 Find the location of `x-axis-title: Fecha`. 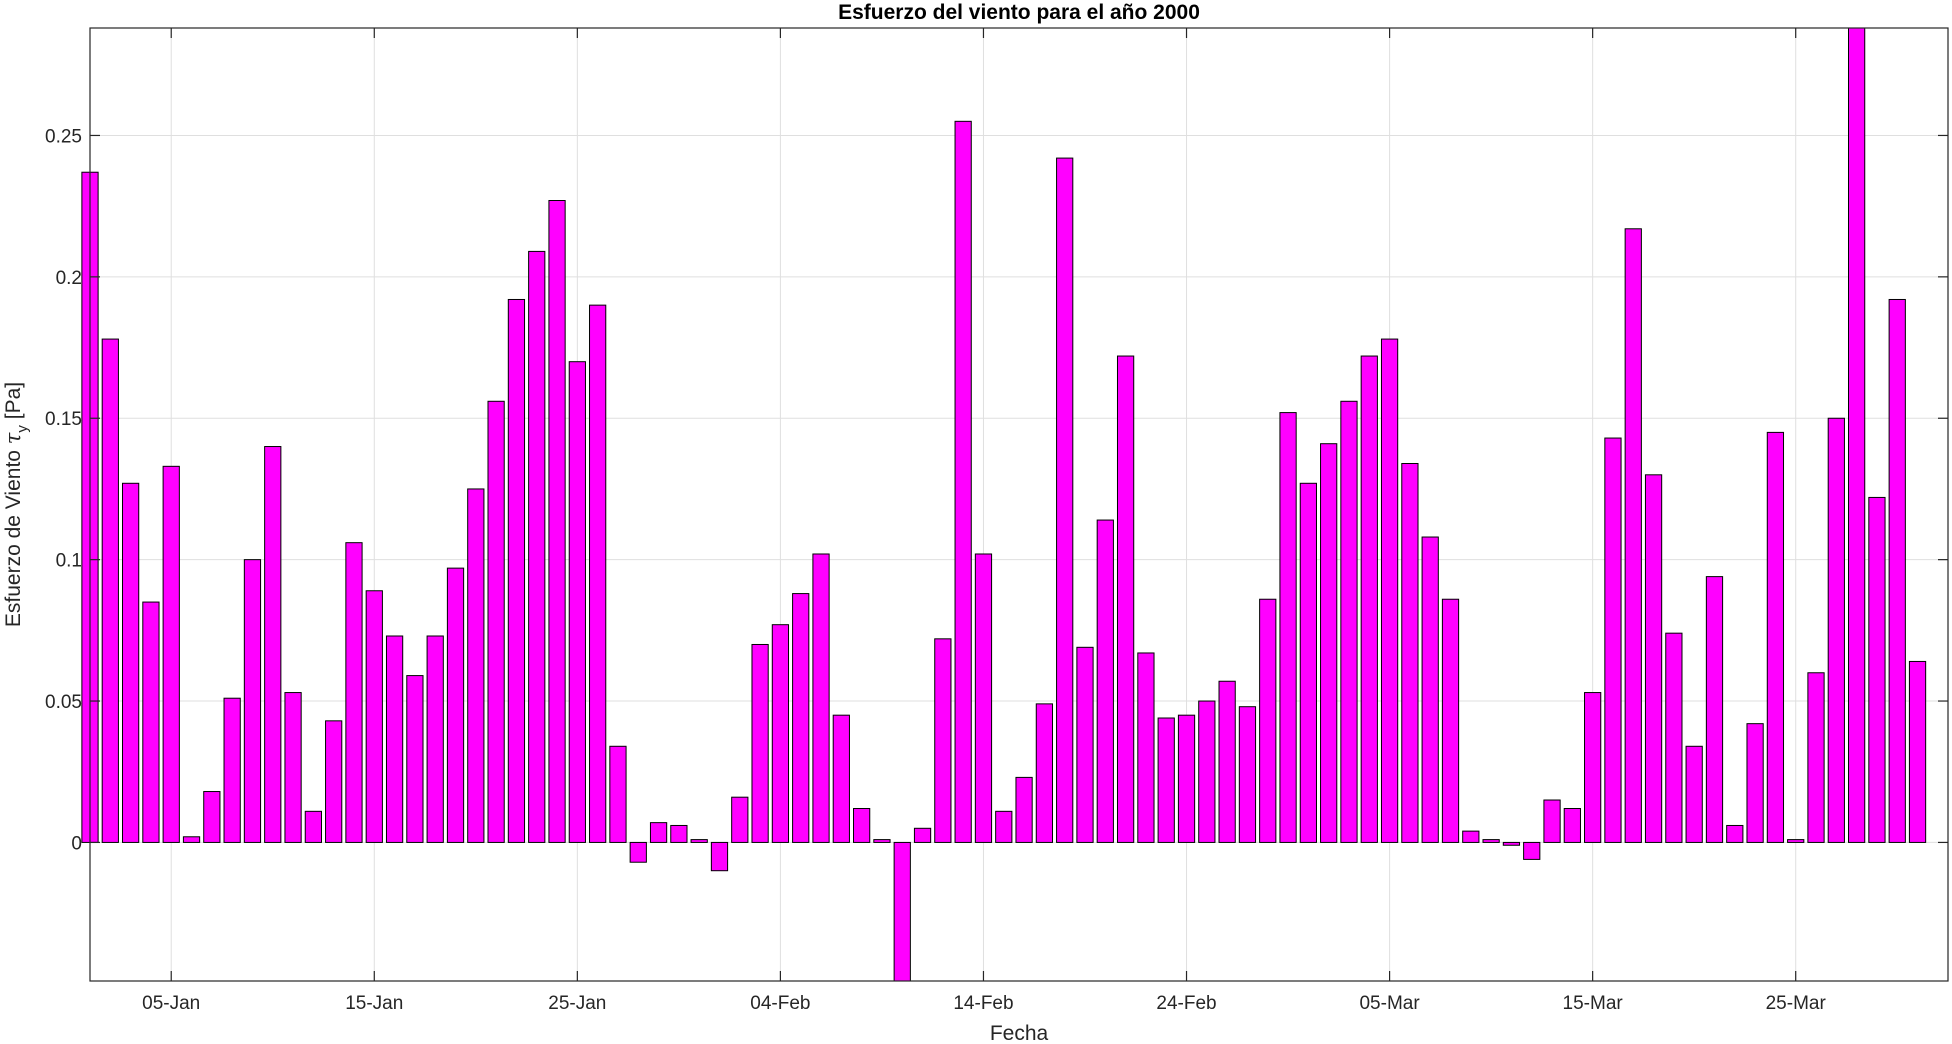

x-axis-title: Fecha is located at coordinates (1019, 1033).